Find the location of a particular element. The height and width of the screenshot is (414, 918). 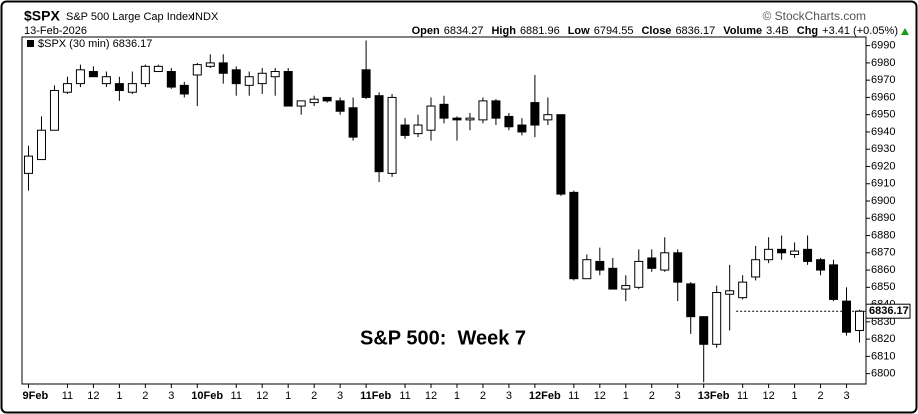

last-price-box is located at coordinates (888, 311).